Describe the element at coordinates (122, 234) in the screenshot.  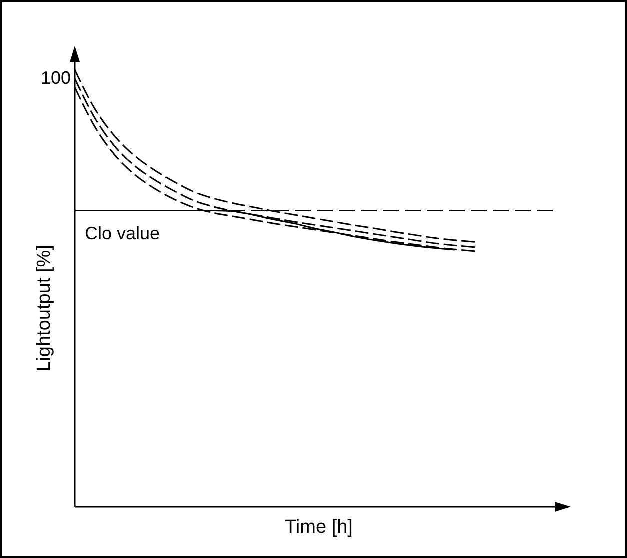
I see `ref-line-label: Clo value` at that location.